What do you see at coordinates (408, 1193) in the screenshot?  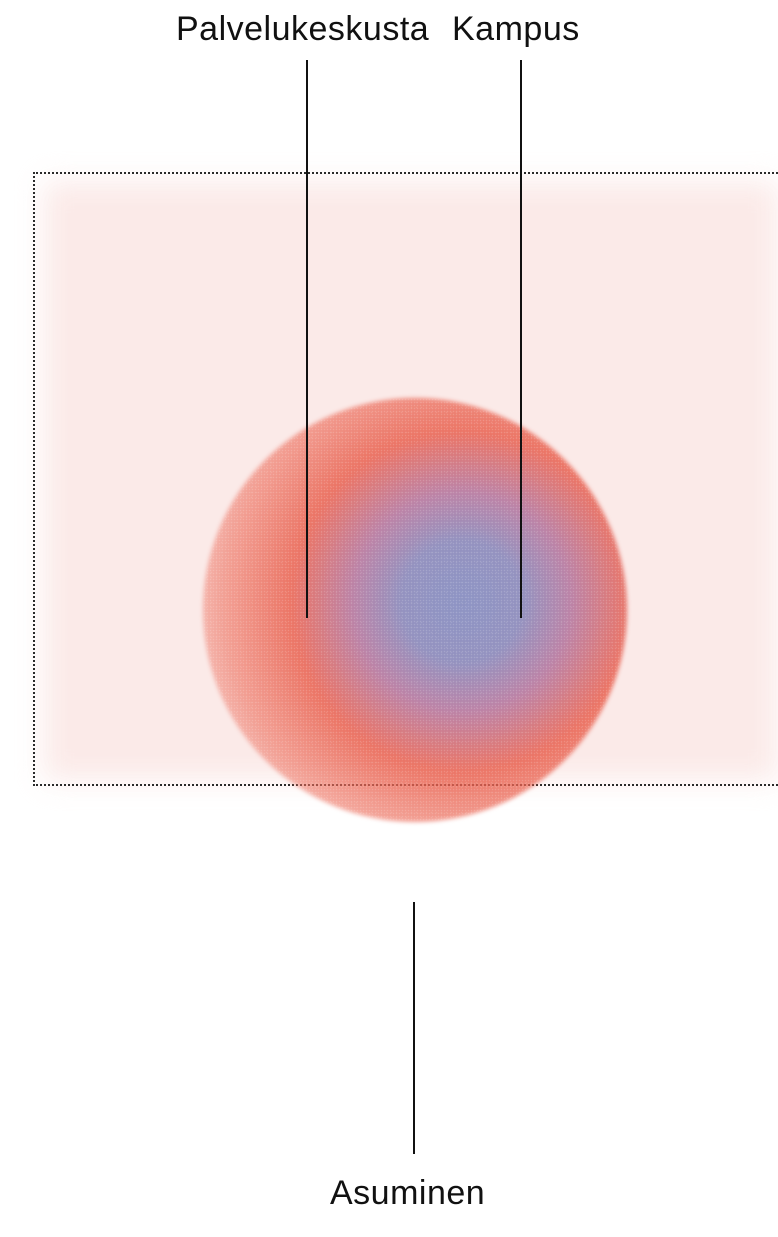 I see `asuminen-label: Asuminen` at bounding box center [408, 1193].